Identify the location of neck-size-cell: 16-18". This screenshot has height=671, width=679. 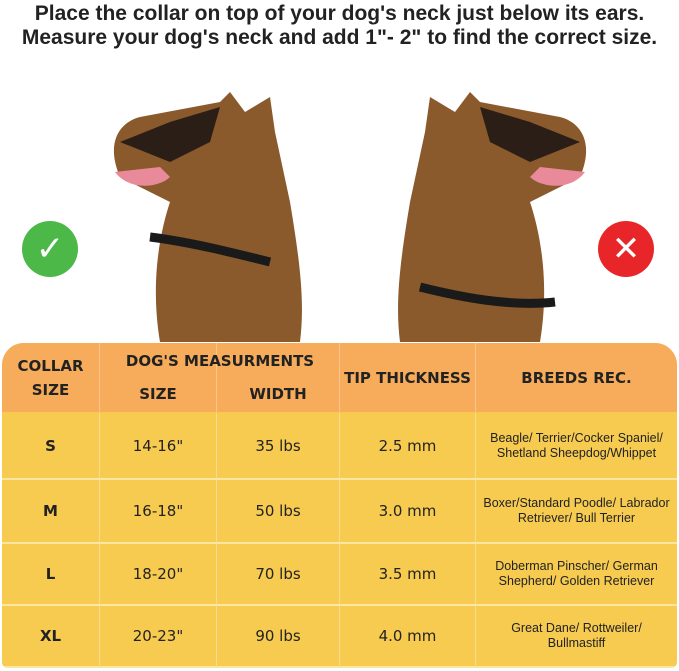
(158, 512).